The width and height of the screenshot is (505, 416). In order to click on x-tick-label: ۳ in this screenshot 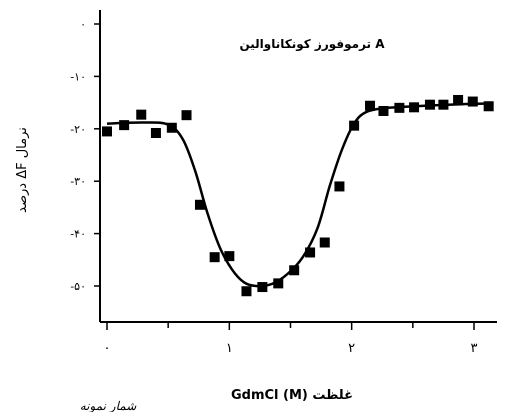, I will do `click(474, 348)`.